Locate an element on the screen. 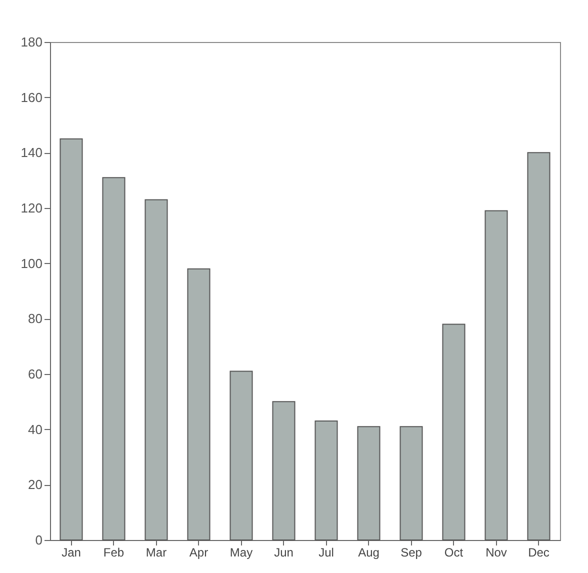 The width and height of the screenshot is (588, 573). x-tick-label: Dec is located at coordinates (539, 553).